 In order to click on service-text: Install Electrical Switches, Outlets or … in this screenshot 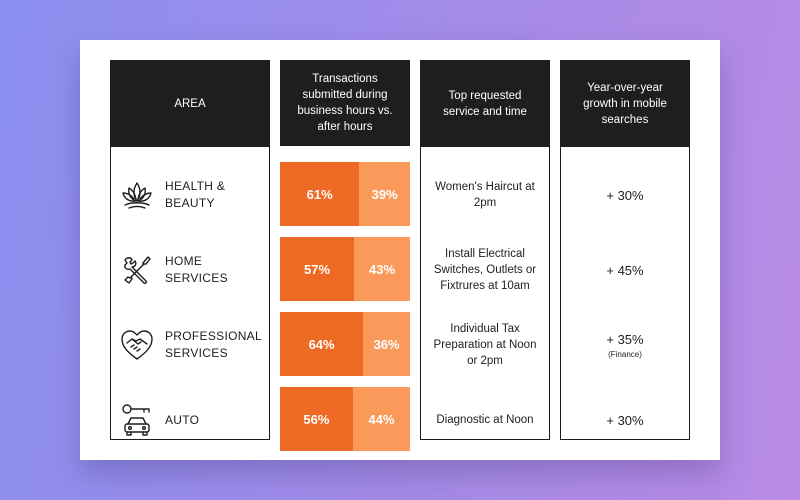, I will do `click(485, 270)`.